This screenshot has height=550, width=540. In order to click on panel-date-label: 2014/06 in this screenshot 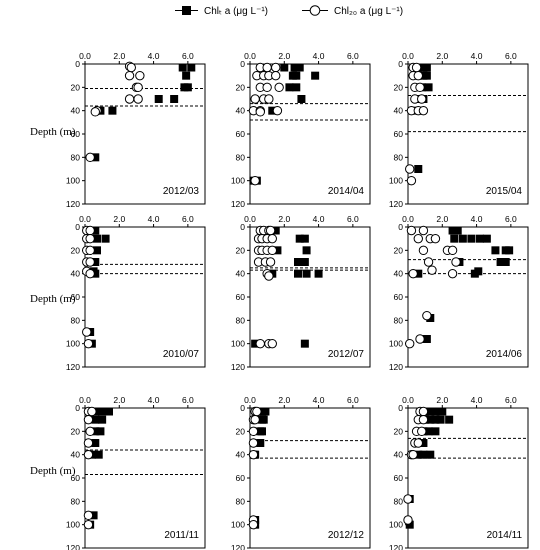, I will do `click(504, 354)`.